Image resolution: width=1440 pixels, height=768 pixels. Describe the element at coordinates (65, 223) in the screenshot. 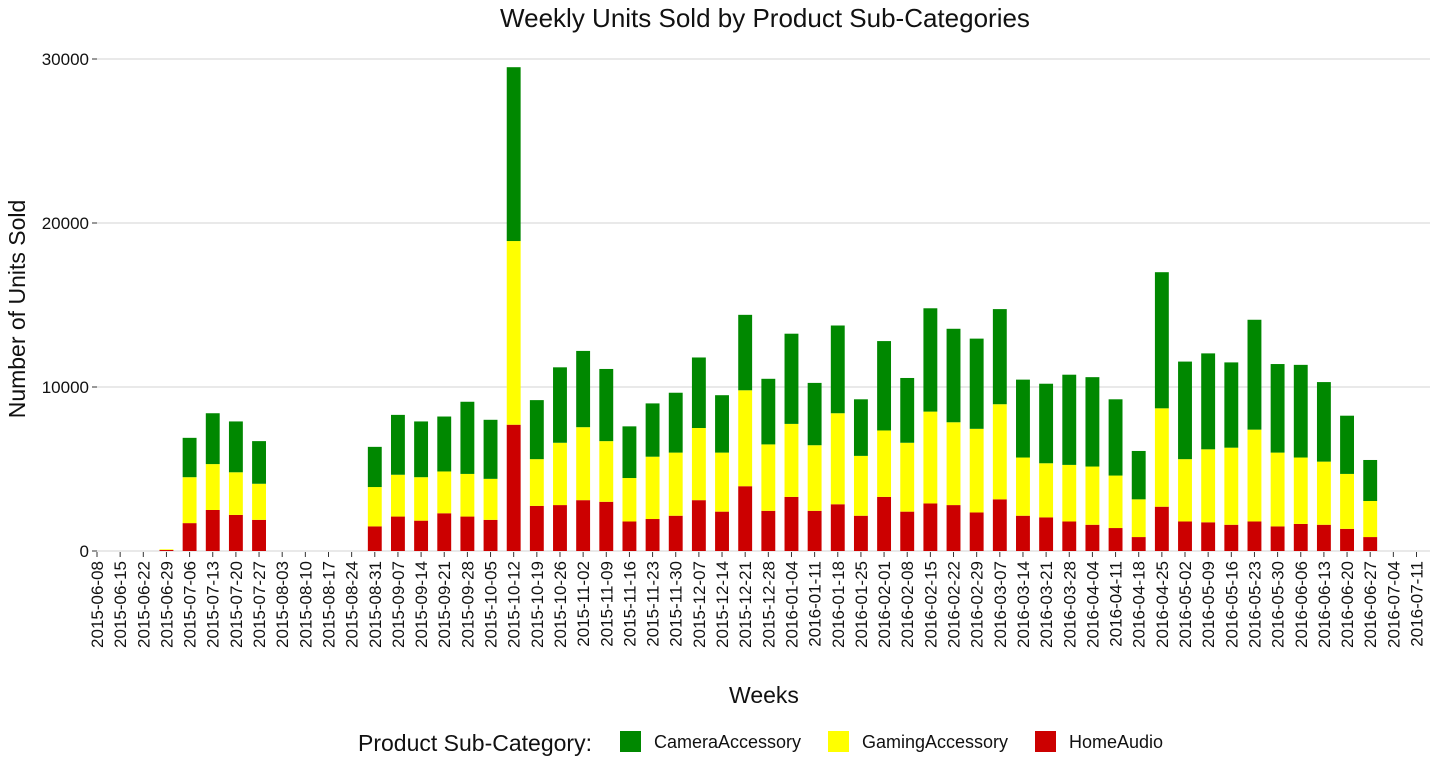

I see `y-tick-label: 20000` at that location.